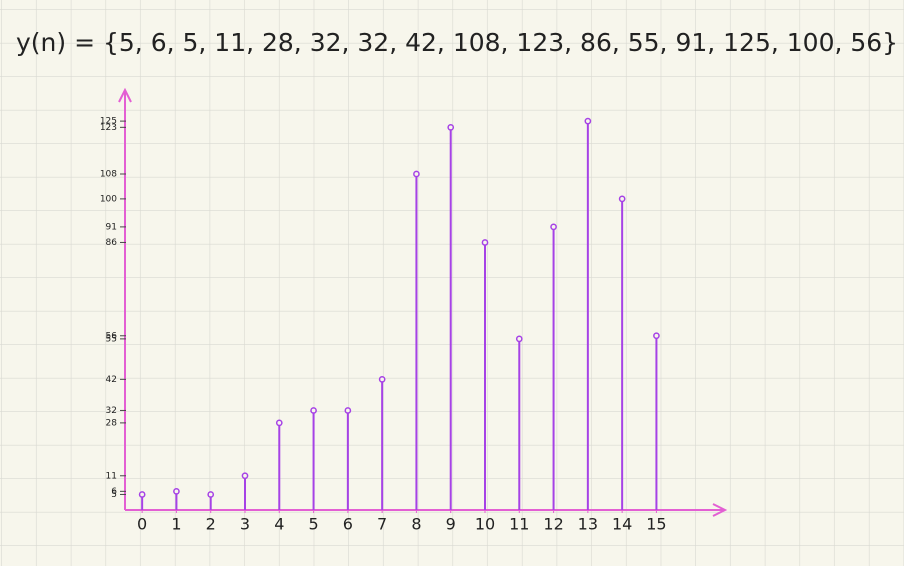 The width and height of the screenshot is (904, 566). What do you see at coordinates (211, 524) in the screenshot?
I see `x-tick-label: 2` at bounding box center [211, 524].